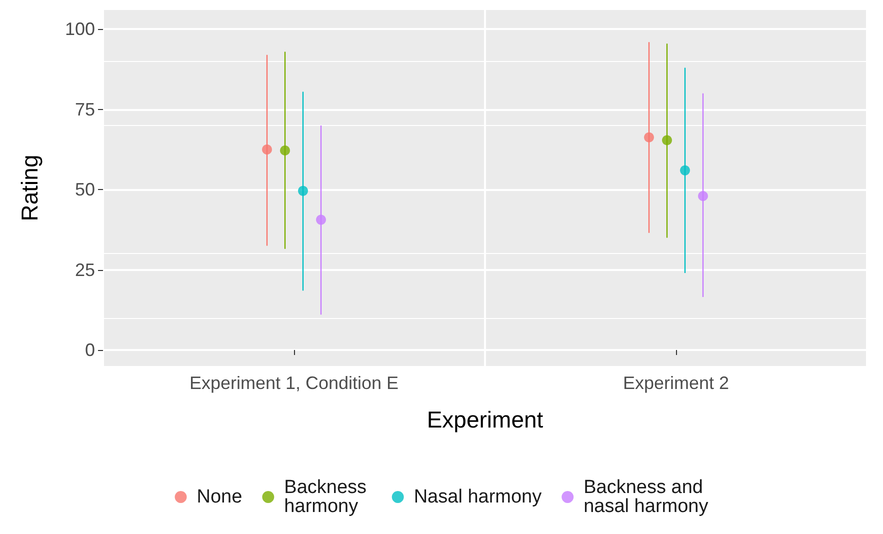 The image size is (883, 534). I want to click on x-tick-label: Experiment 2, so click(676, 383).